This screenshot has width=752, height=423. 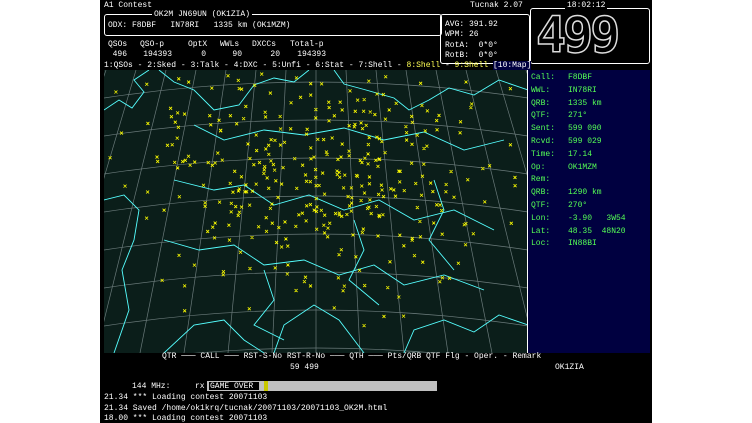 I want to click on stats-header: OptX, so click(x=198, y=44).